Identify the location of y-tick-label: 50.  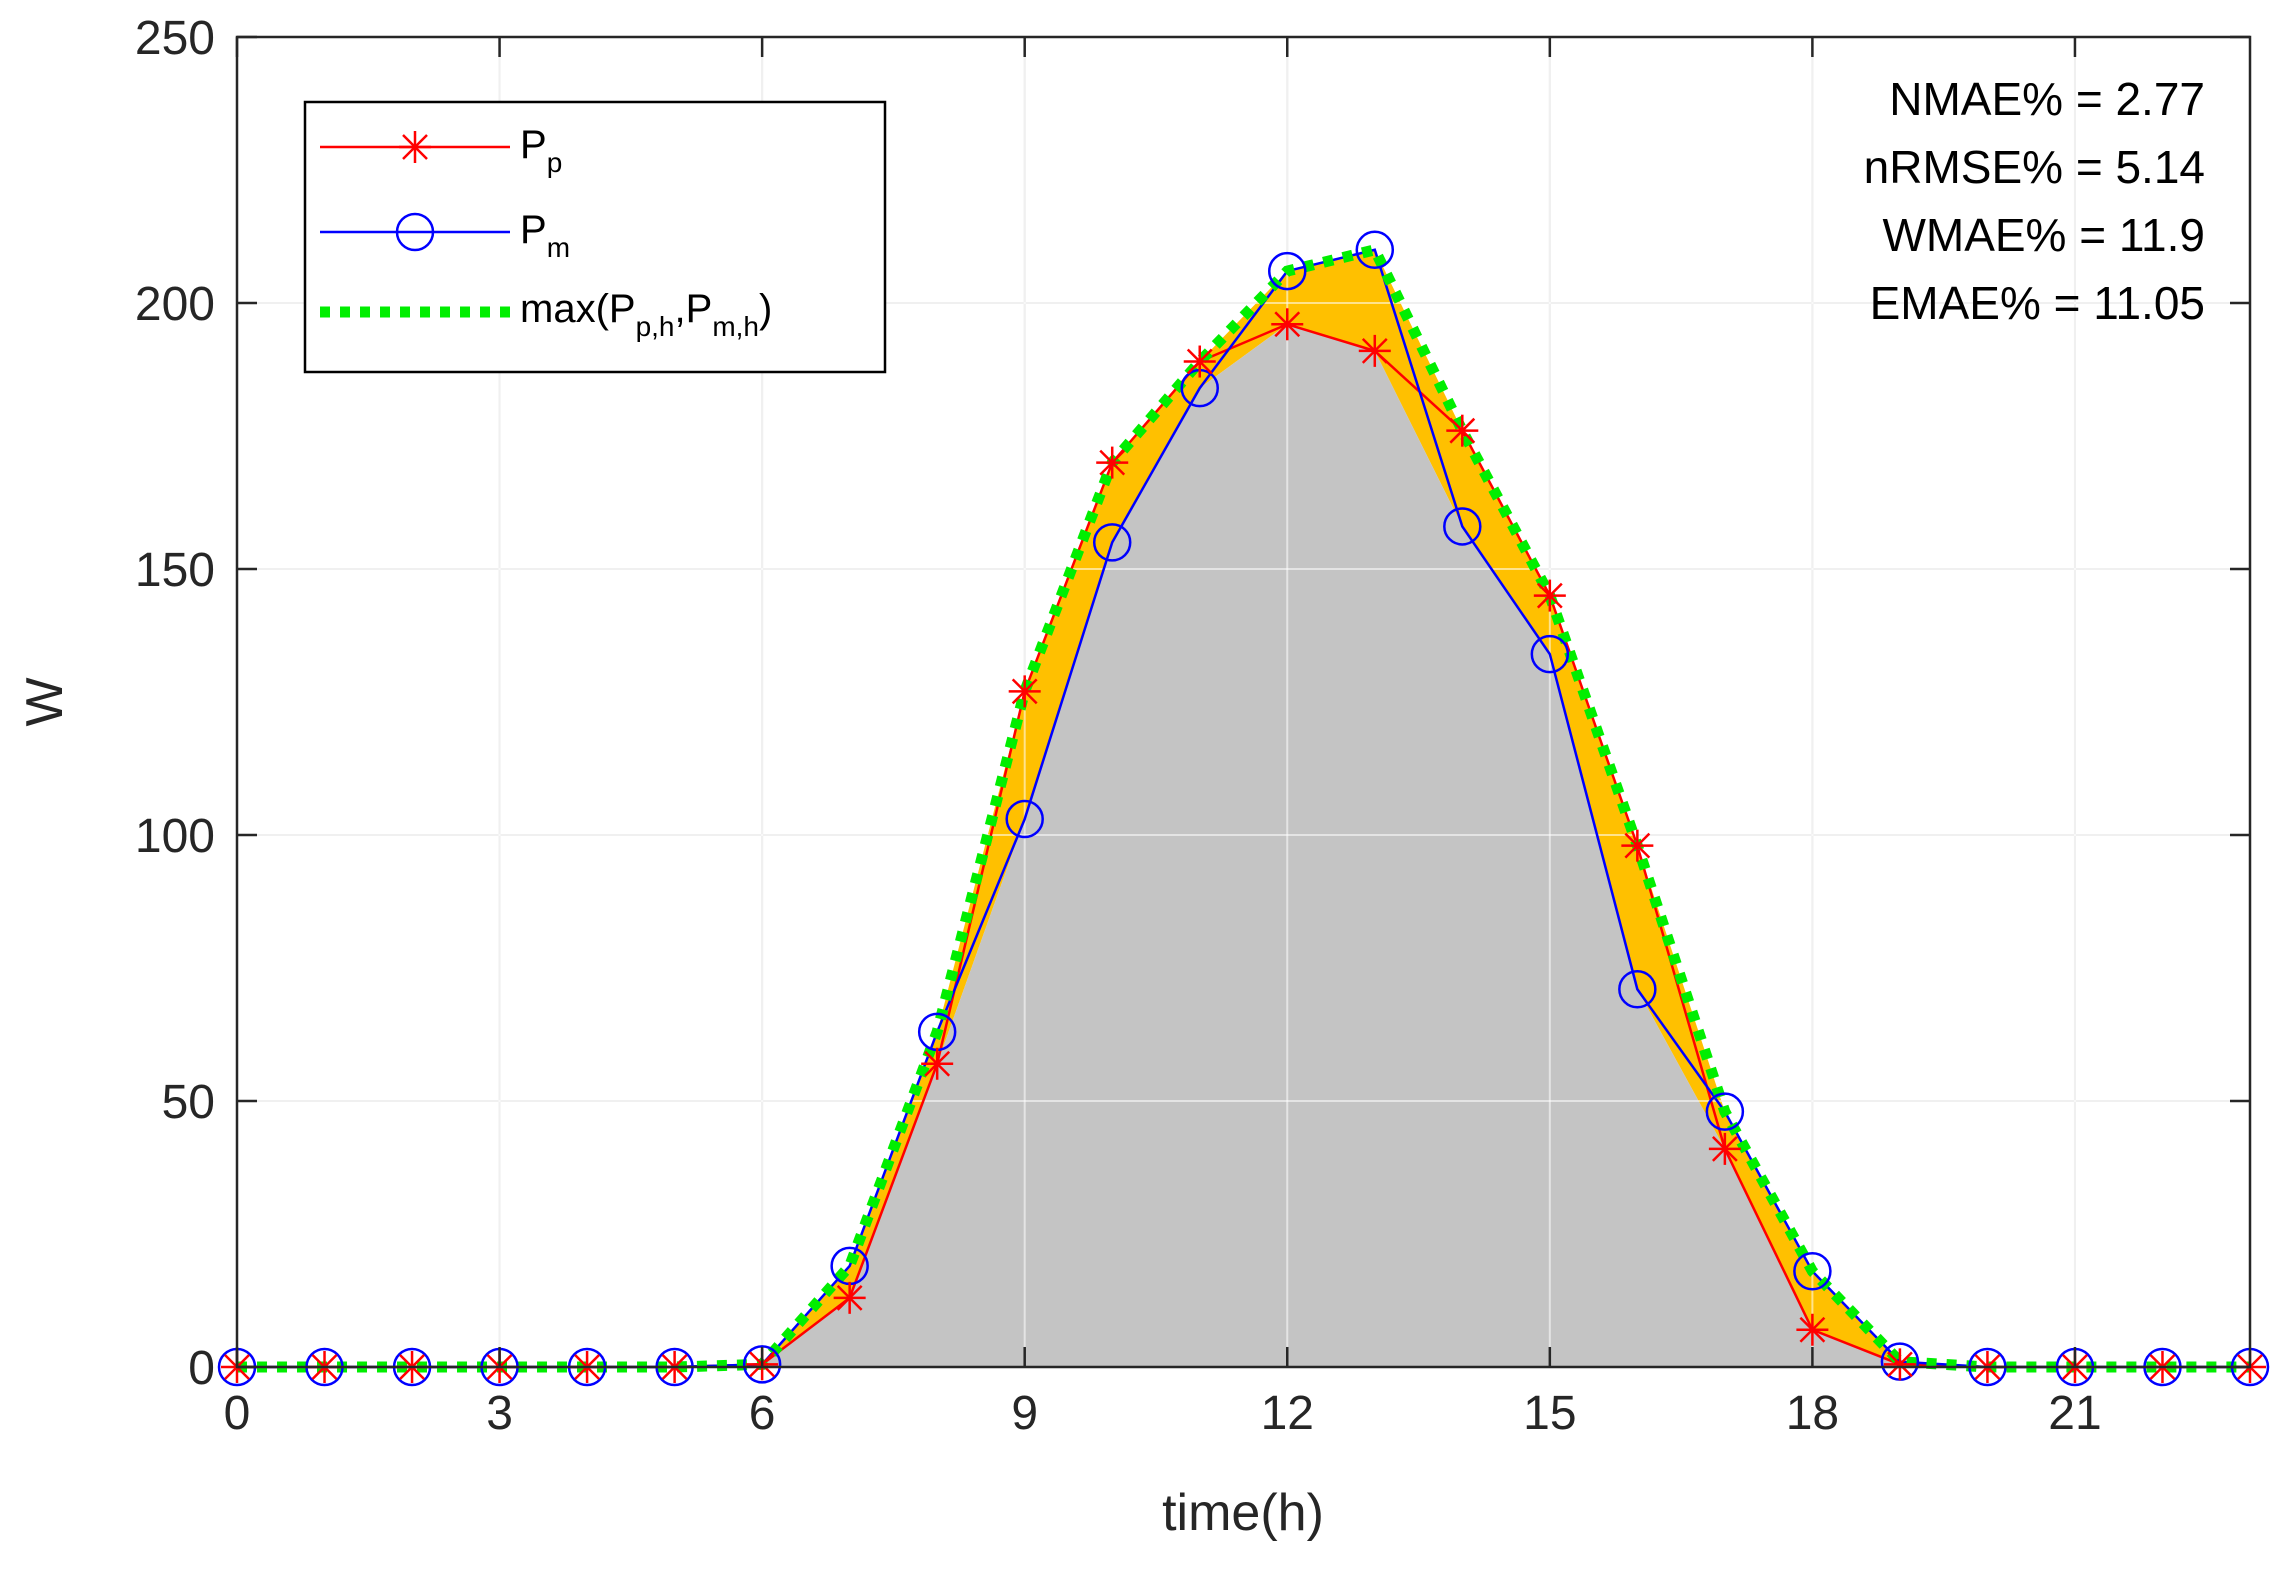
(188, 1102).